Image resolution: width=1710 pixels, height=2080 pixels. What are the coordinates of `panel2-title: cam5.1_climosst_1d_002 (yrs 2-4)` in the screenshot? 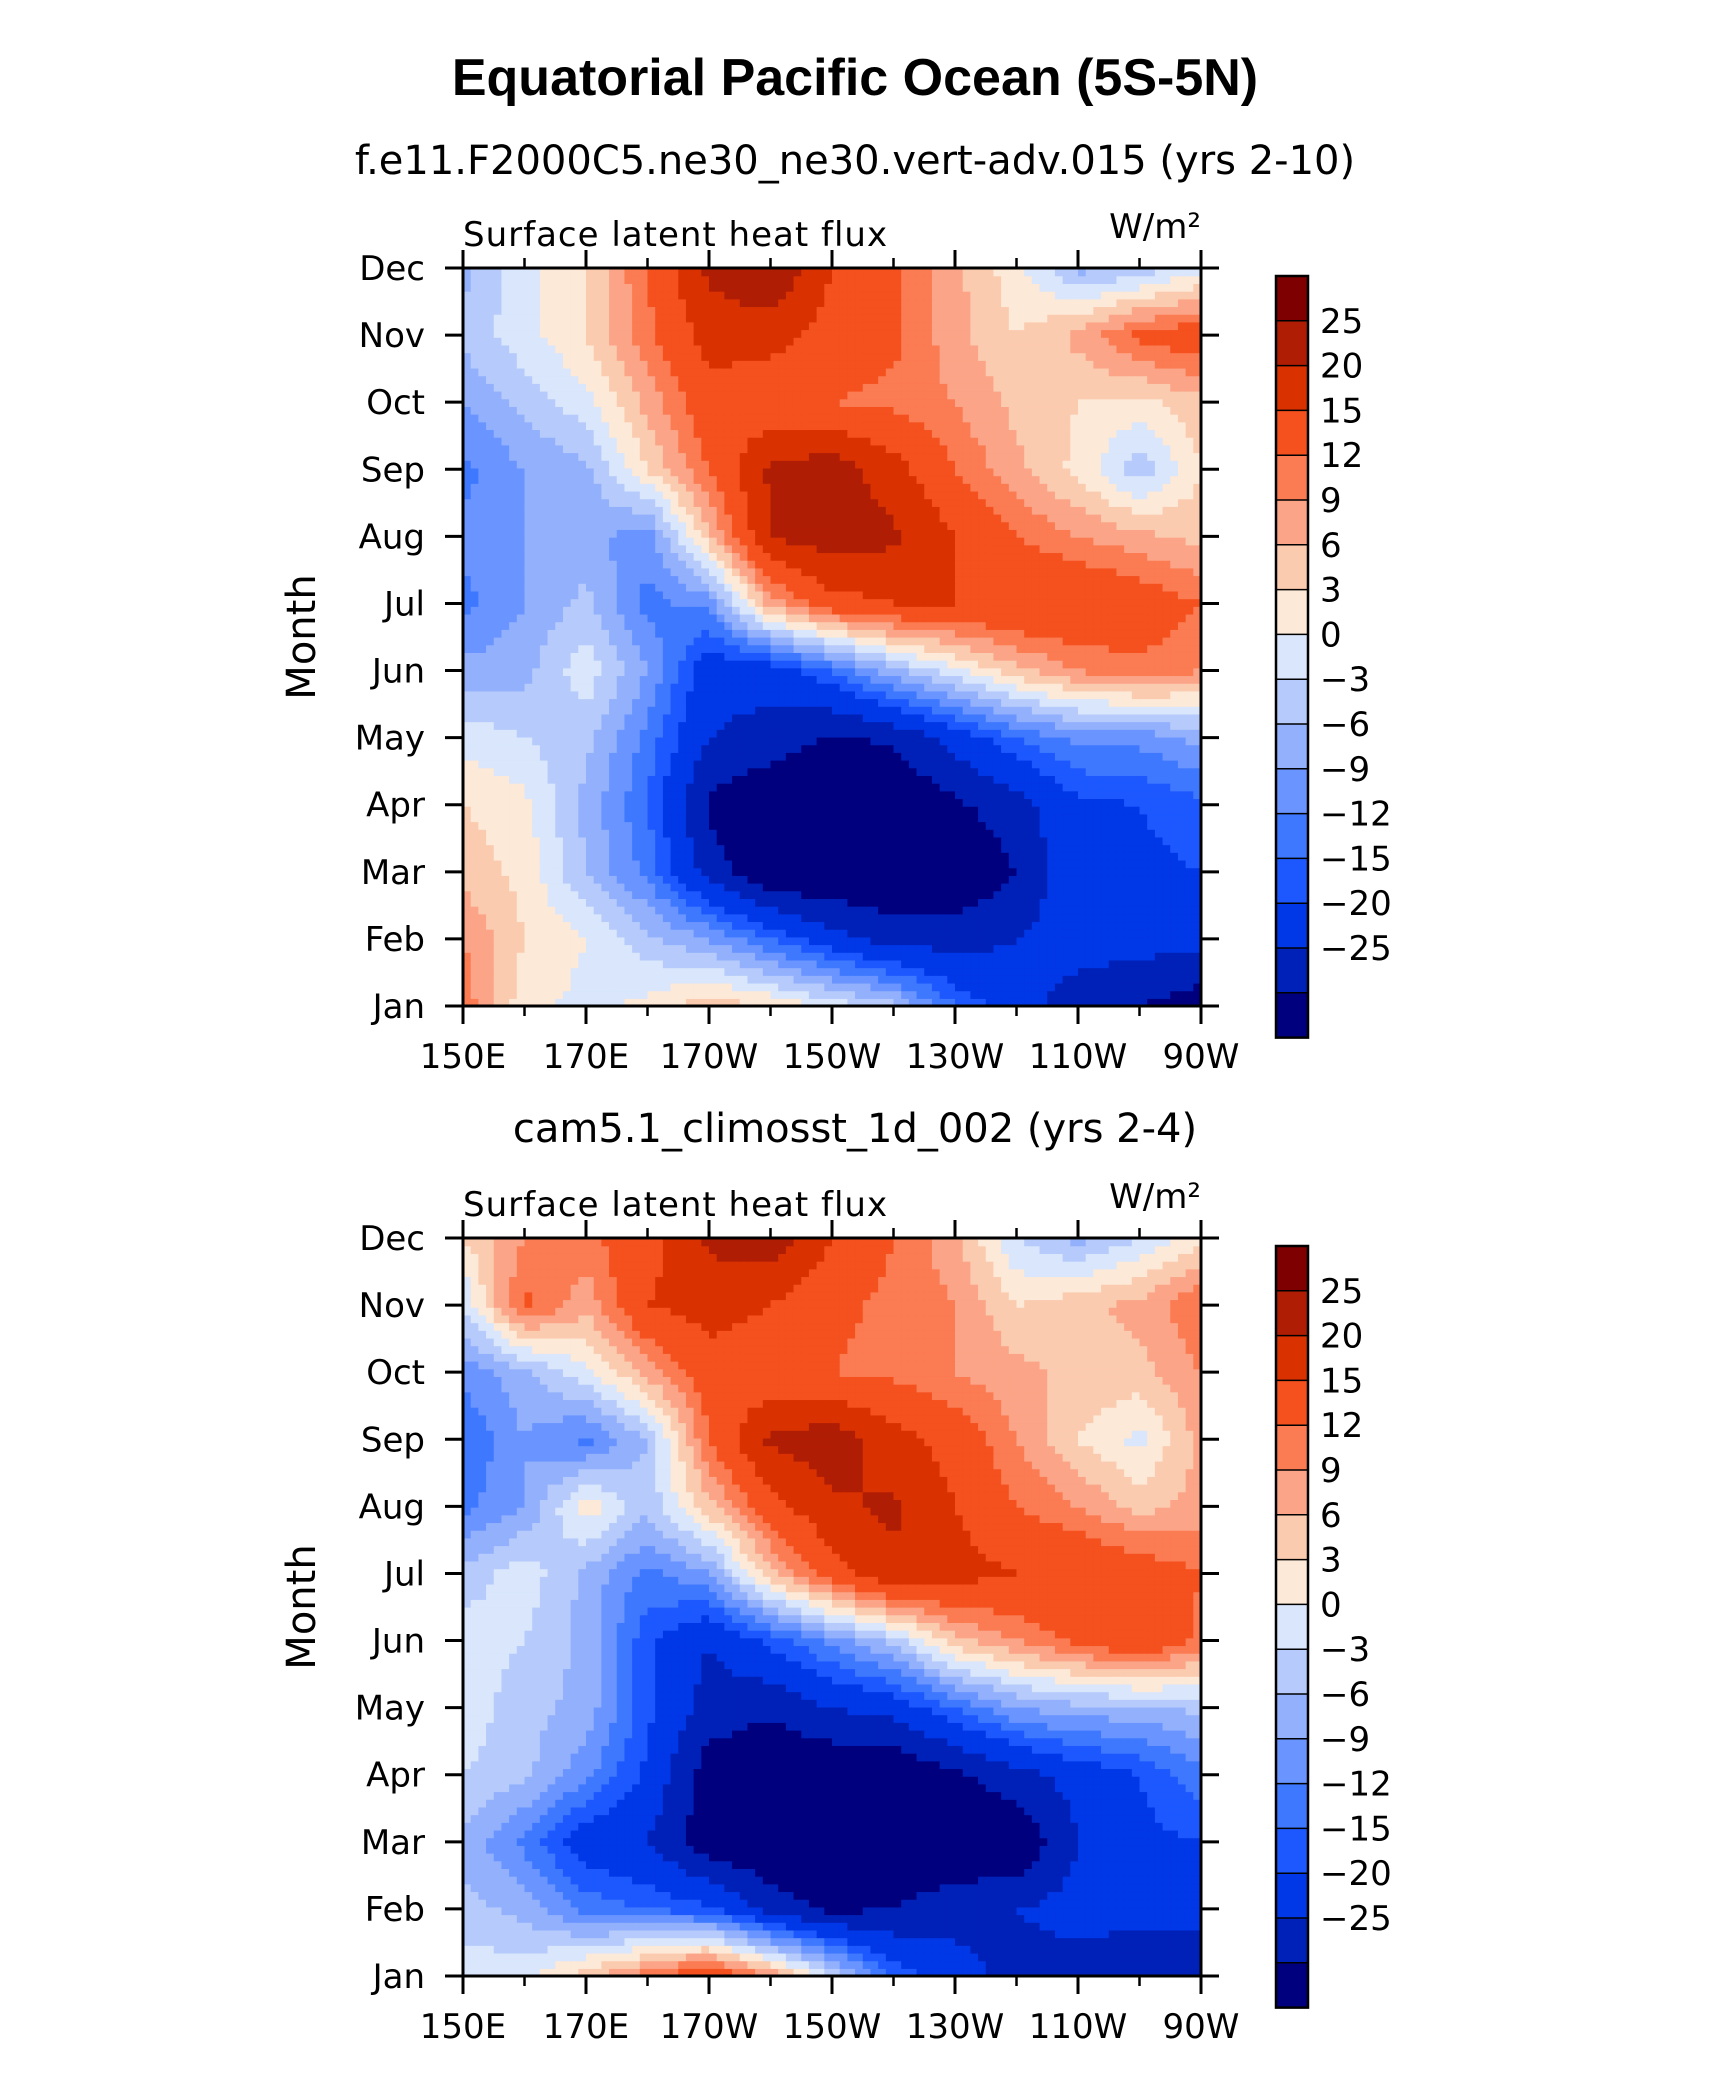 It's located at (855, 1129).